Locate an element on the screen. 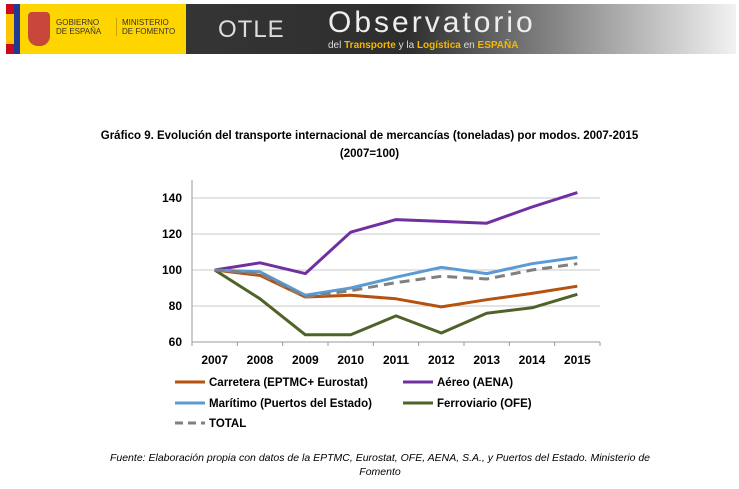 This screenshot has width=739, height=489. spain-flag is located at coordinates (10, 29).